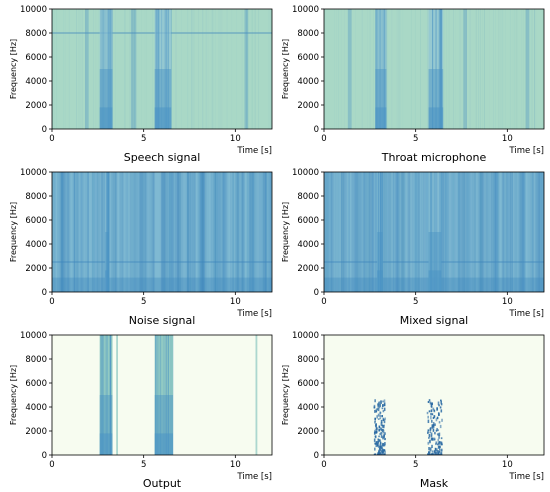  What do you see at coordinates (308, 34) in the screenshot?
I see `y-tick-label: 8000` at bounding box center [308, 34].